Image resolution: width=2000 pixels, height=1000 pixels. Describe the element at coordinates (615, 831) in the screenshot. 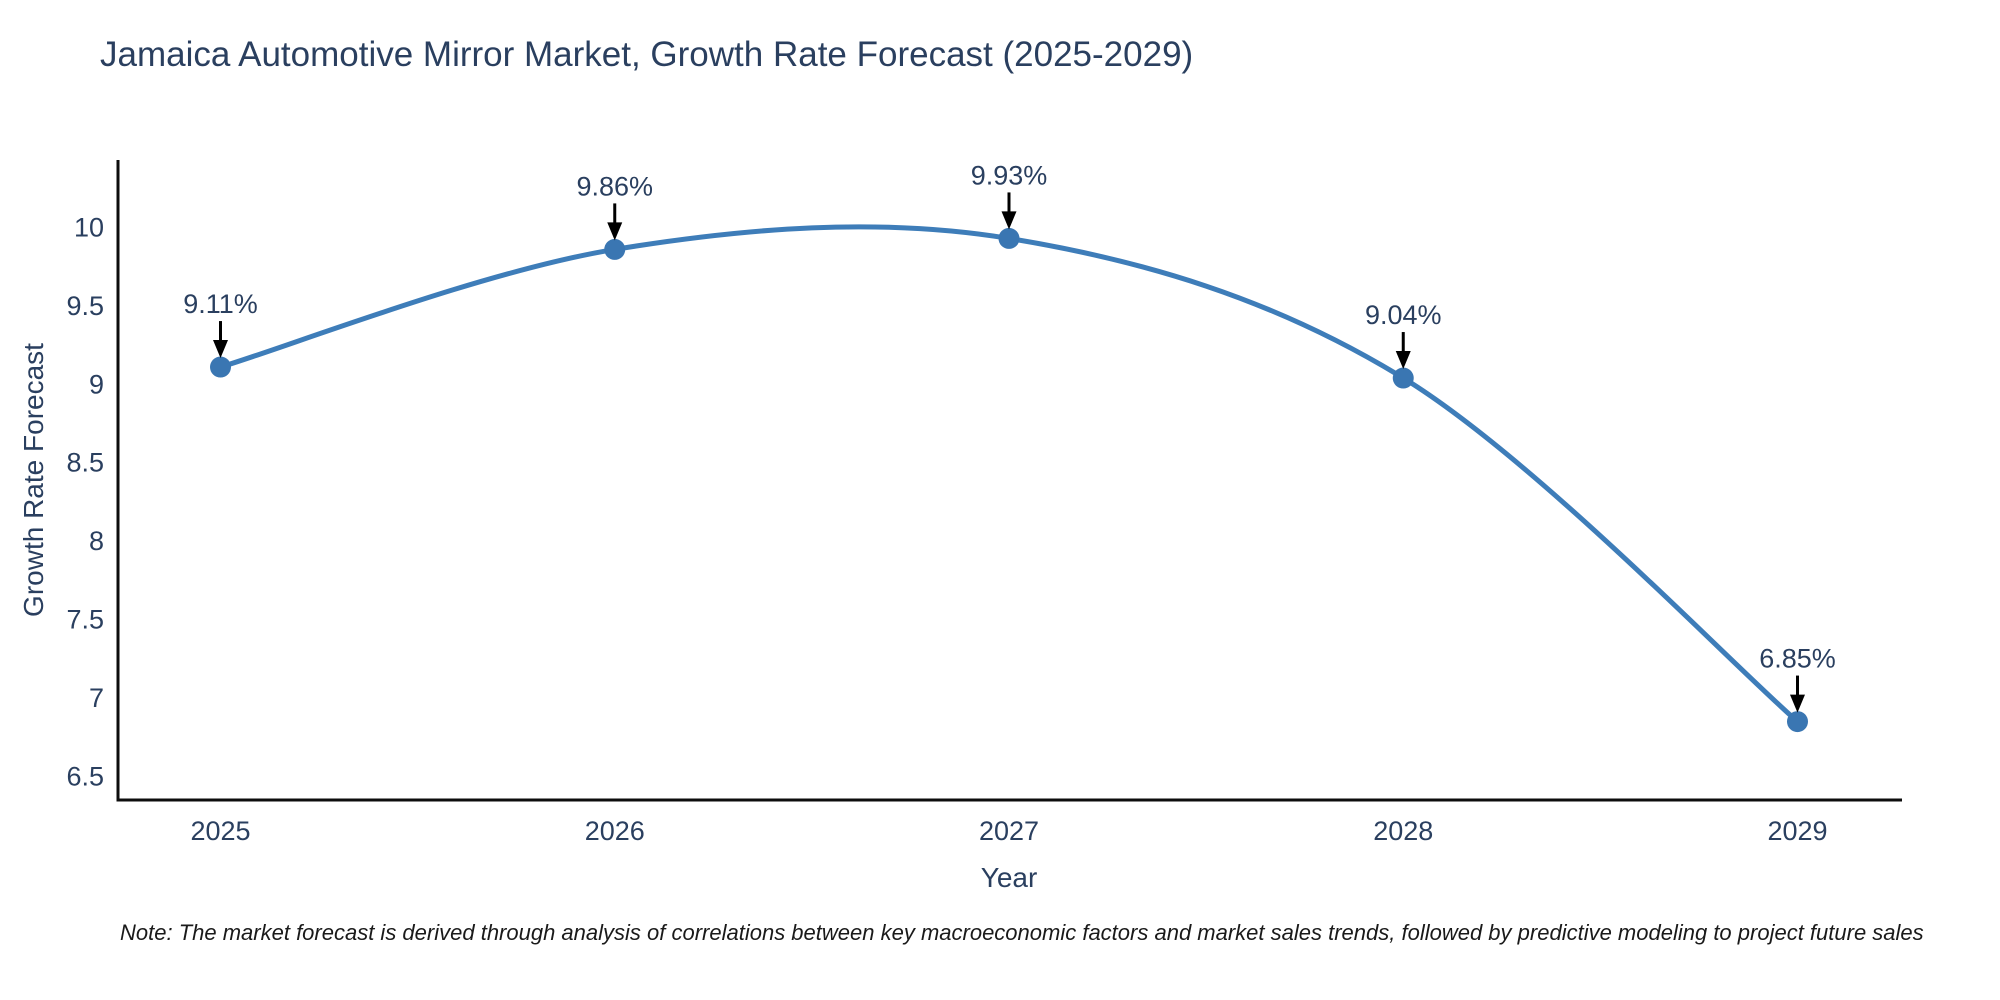

I see `x-tick-label: 2026` at that location.